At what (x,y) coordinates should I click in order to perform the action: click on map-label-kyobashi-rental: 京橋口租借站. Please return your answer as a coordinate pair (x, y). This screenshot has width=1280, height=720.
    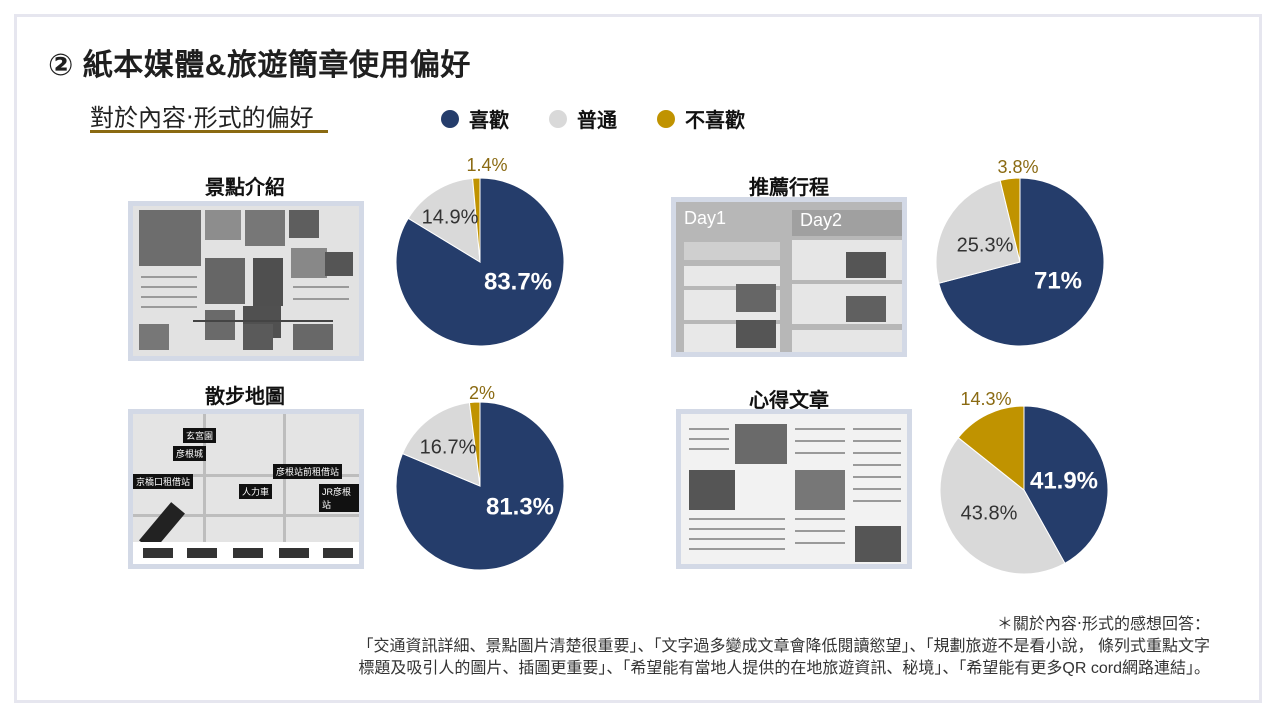
    Looking at the image, I should click on (163, 481).